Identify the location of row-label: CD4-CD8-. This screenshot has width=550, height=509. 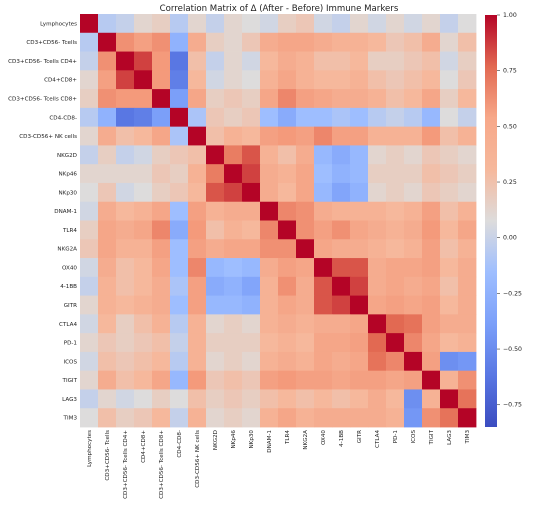
(63, 118).